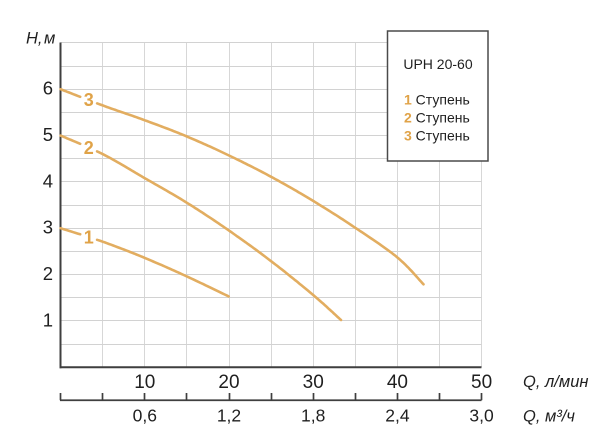 This screenshot has width=600, height=446. What do you see at coordinates (144, 382) in the screenshot?
I see `svg-text: 10` at bounding box center [144, 382].